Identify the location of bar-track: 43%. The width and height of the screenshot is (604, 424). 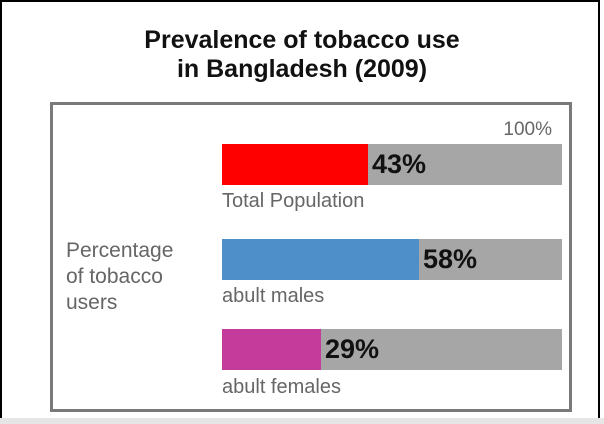
(392, 164).